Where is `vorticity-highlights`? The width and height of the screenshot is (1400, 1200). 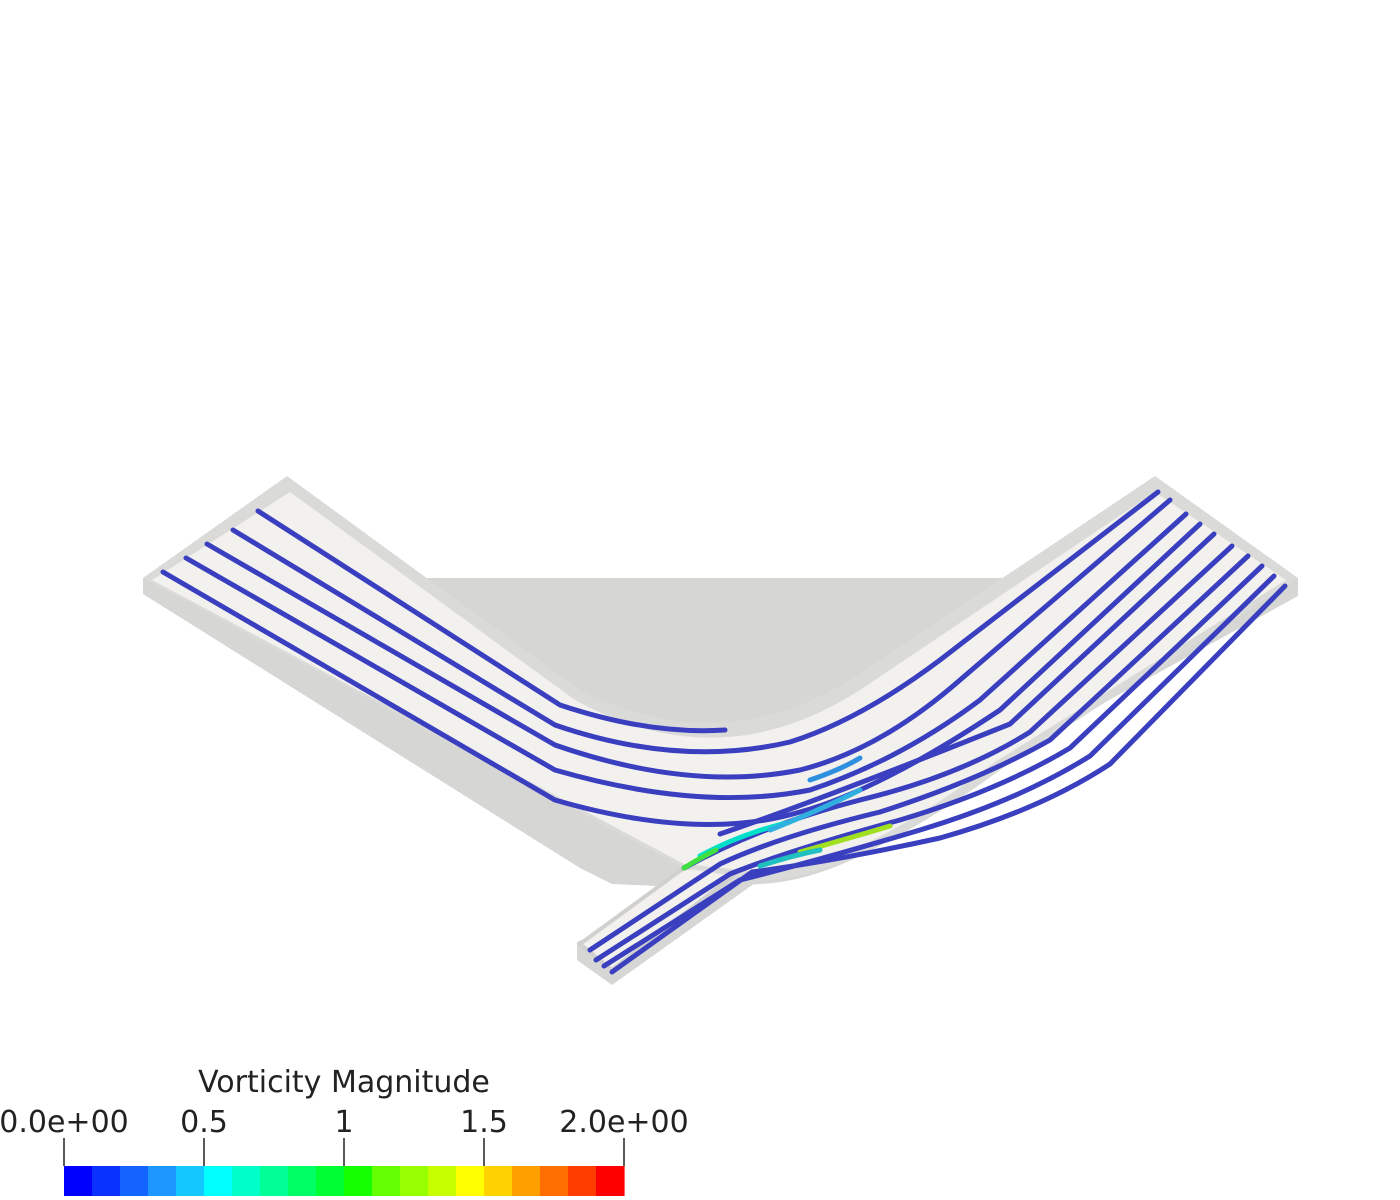
vorticity-highlights is located at coordinates (787, 813).